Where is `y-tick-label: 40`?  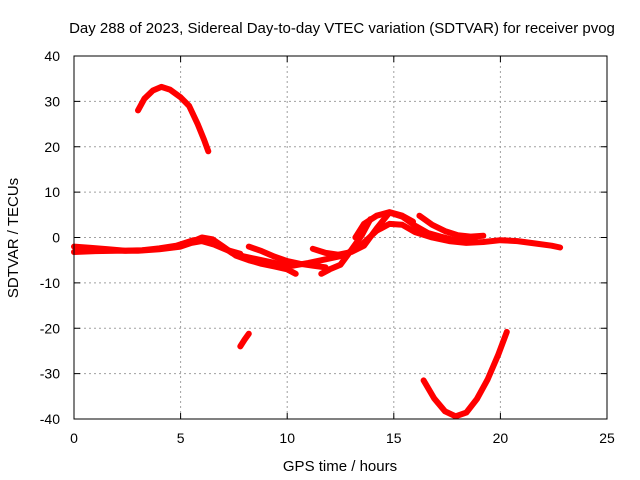 y-tick-label: 40 is located at coordinates (52, 56).